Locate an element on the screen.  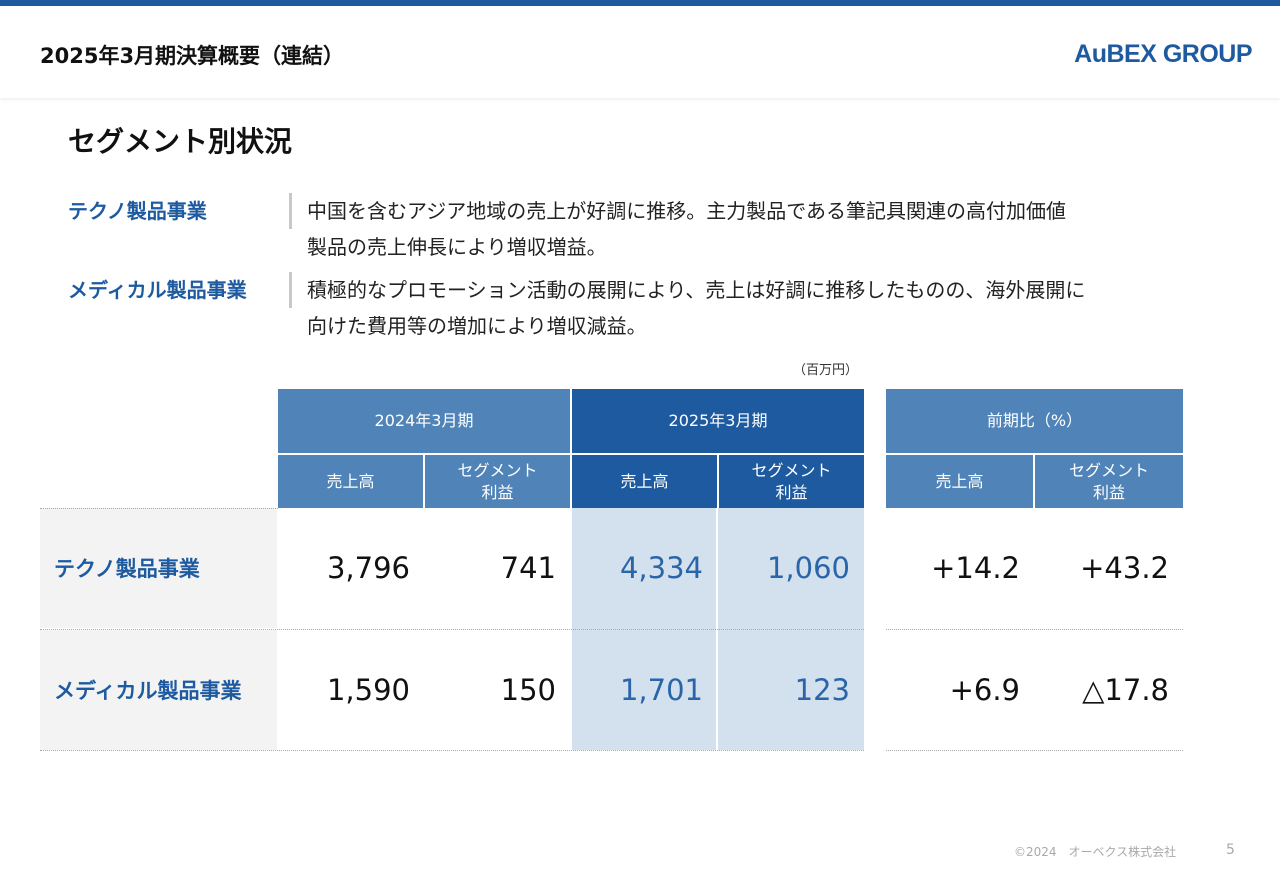
cell-yoy-sales: +14.2 is located at coordinates (975, 568).